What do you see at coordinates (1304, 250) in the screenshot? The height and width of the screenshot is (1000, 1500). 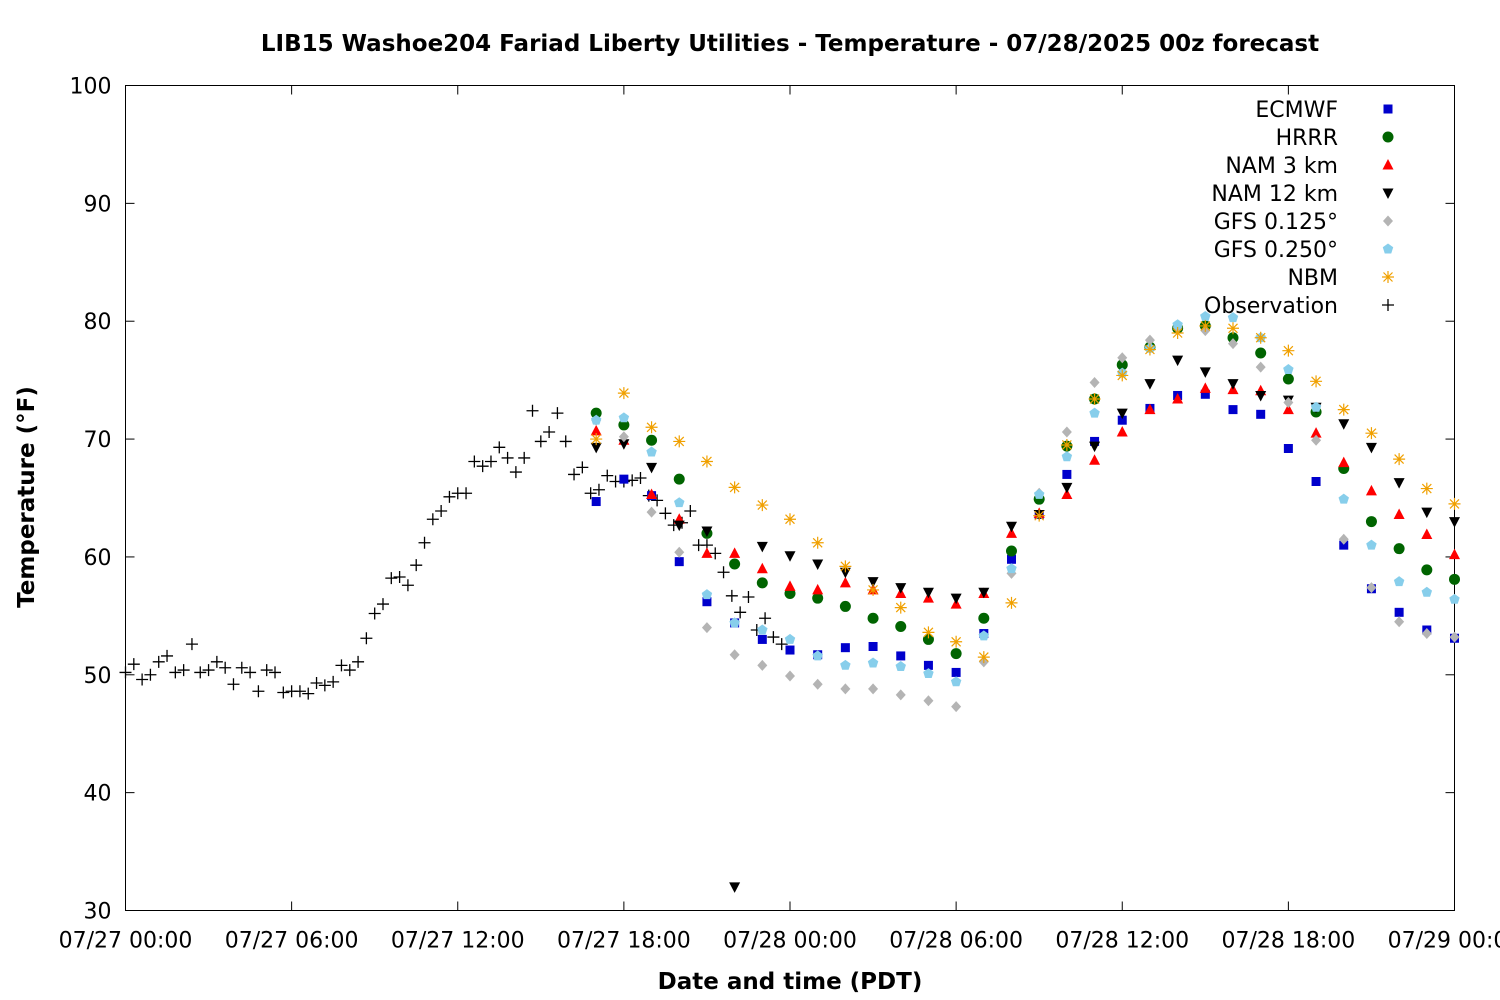 I see `legend-entry-gfs-0-250: GFS 0.250°` at bounding box center [1304, 250].